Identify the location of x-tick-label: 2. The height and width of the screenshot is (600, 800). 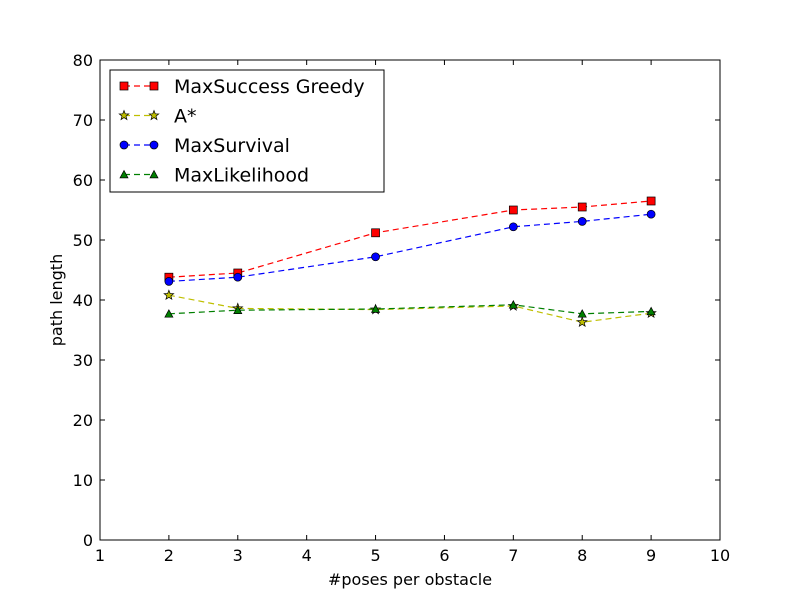
(169, 555).